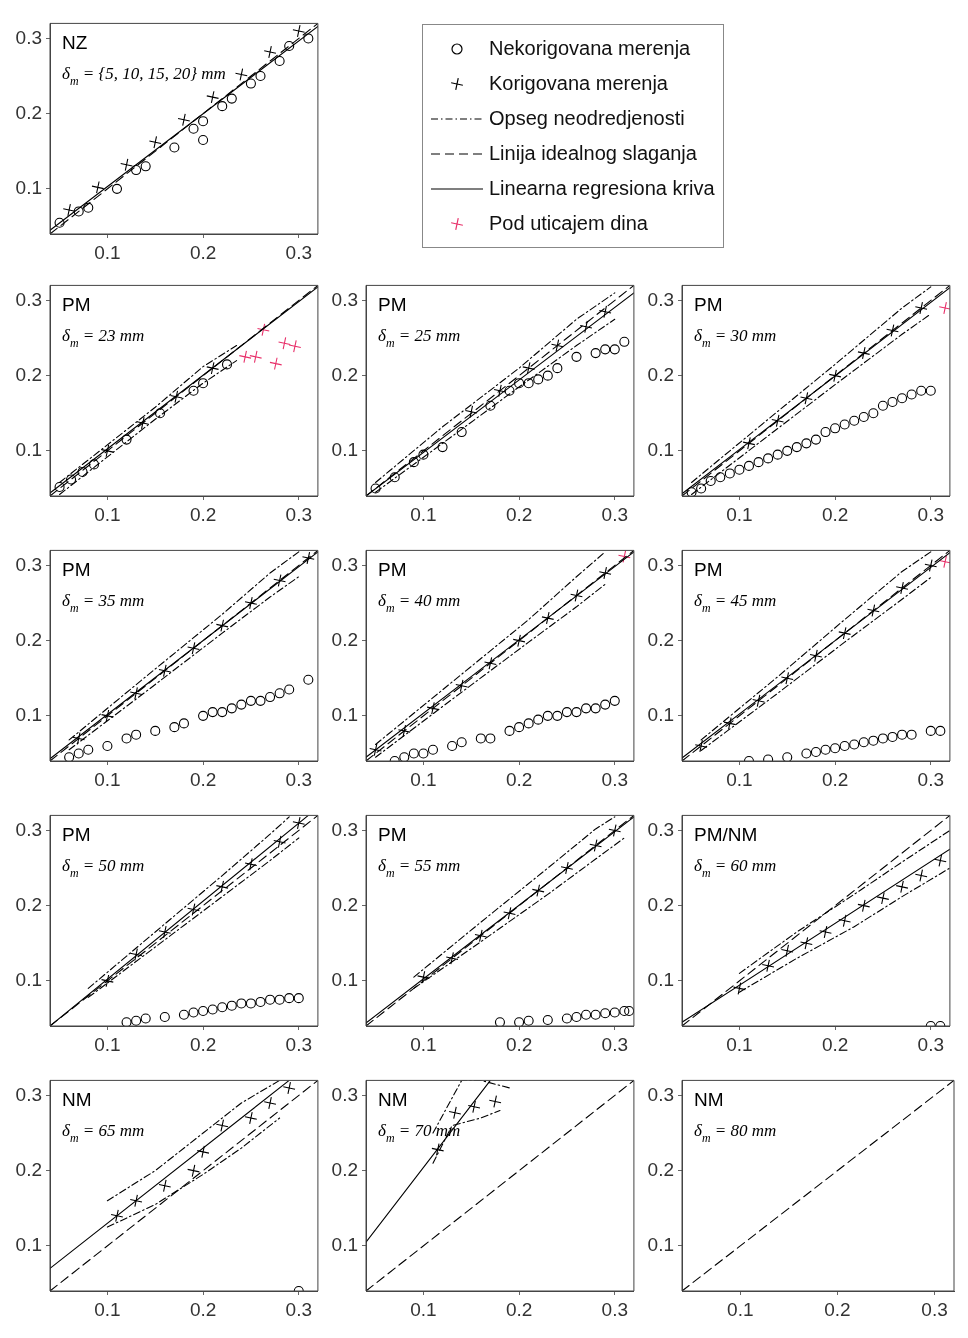 The width and height of the screenshot is (968, 1338). What do you see at coordinates (75, 43) in the screenshot?
I see `annotation: NZ` at bounding box center [75, 43].